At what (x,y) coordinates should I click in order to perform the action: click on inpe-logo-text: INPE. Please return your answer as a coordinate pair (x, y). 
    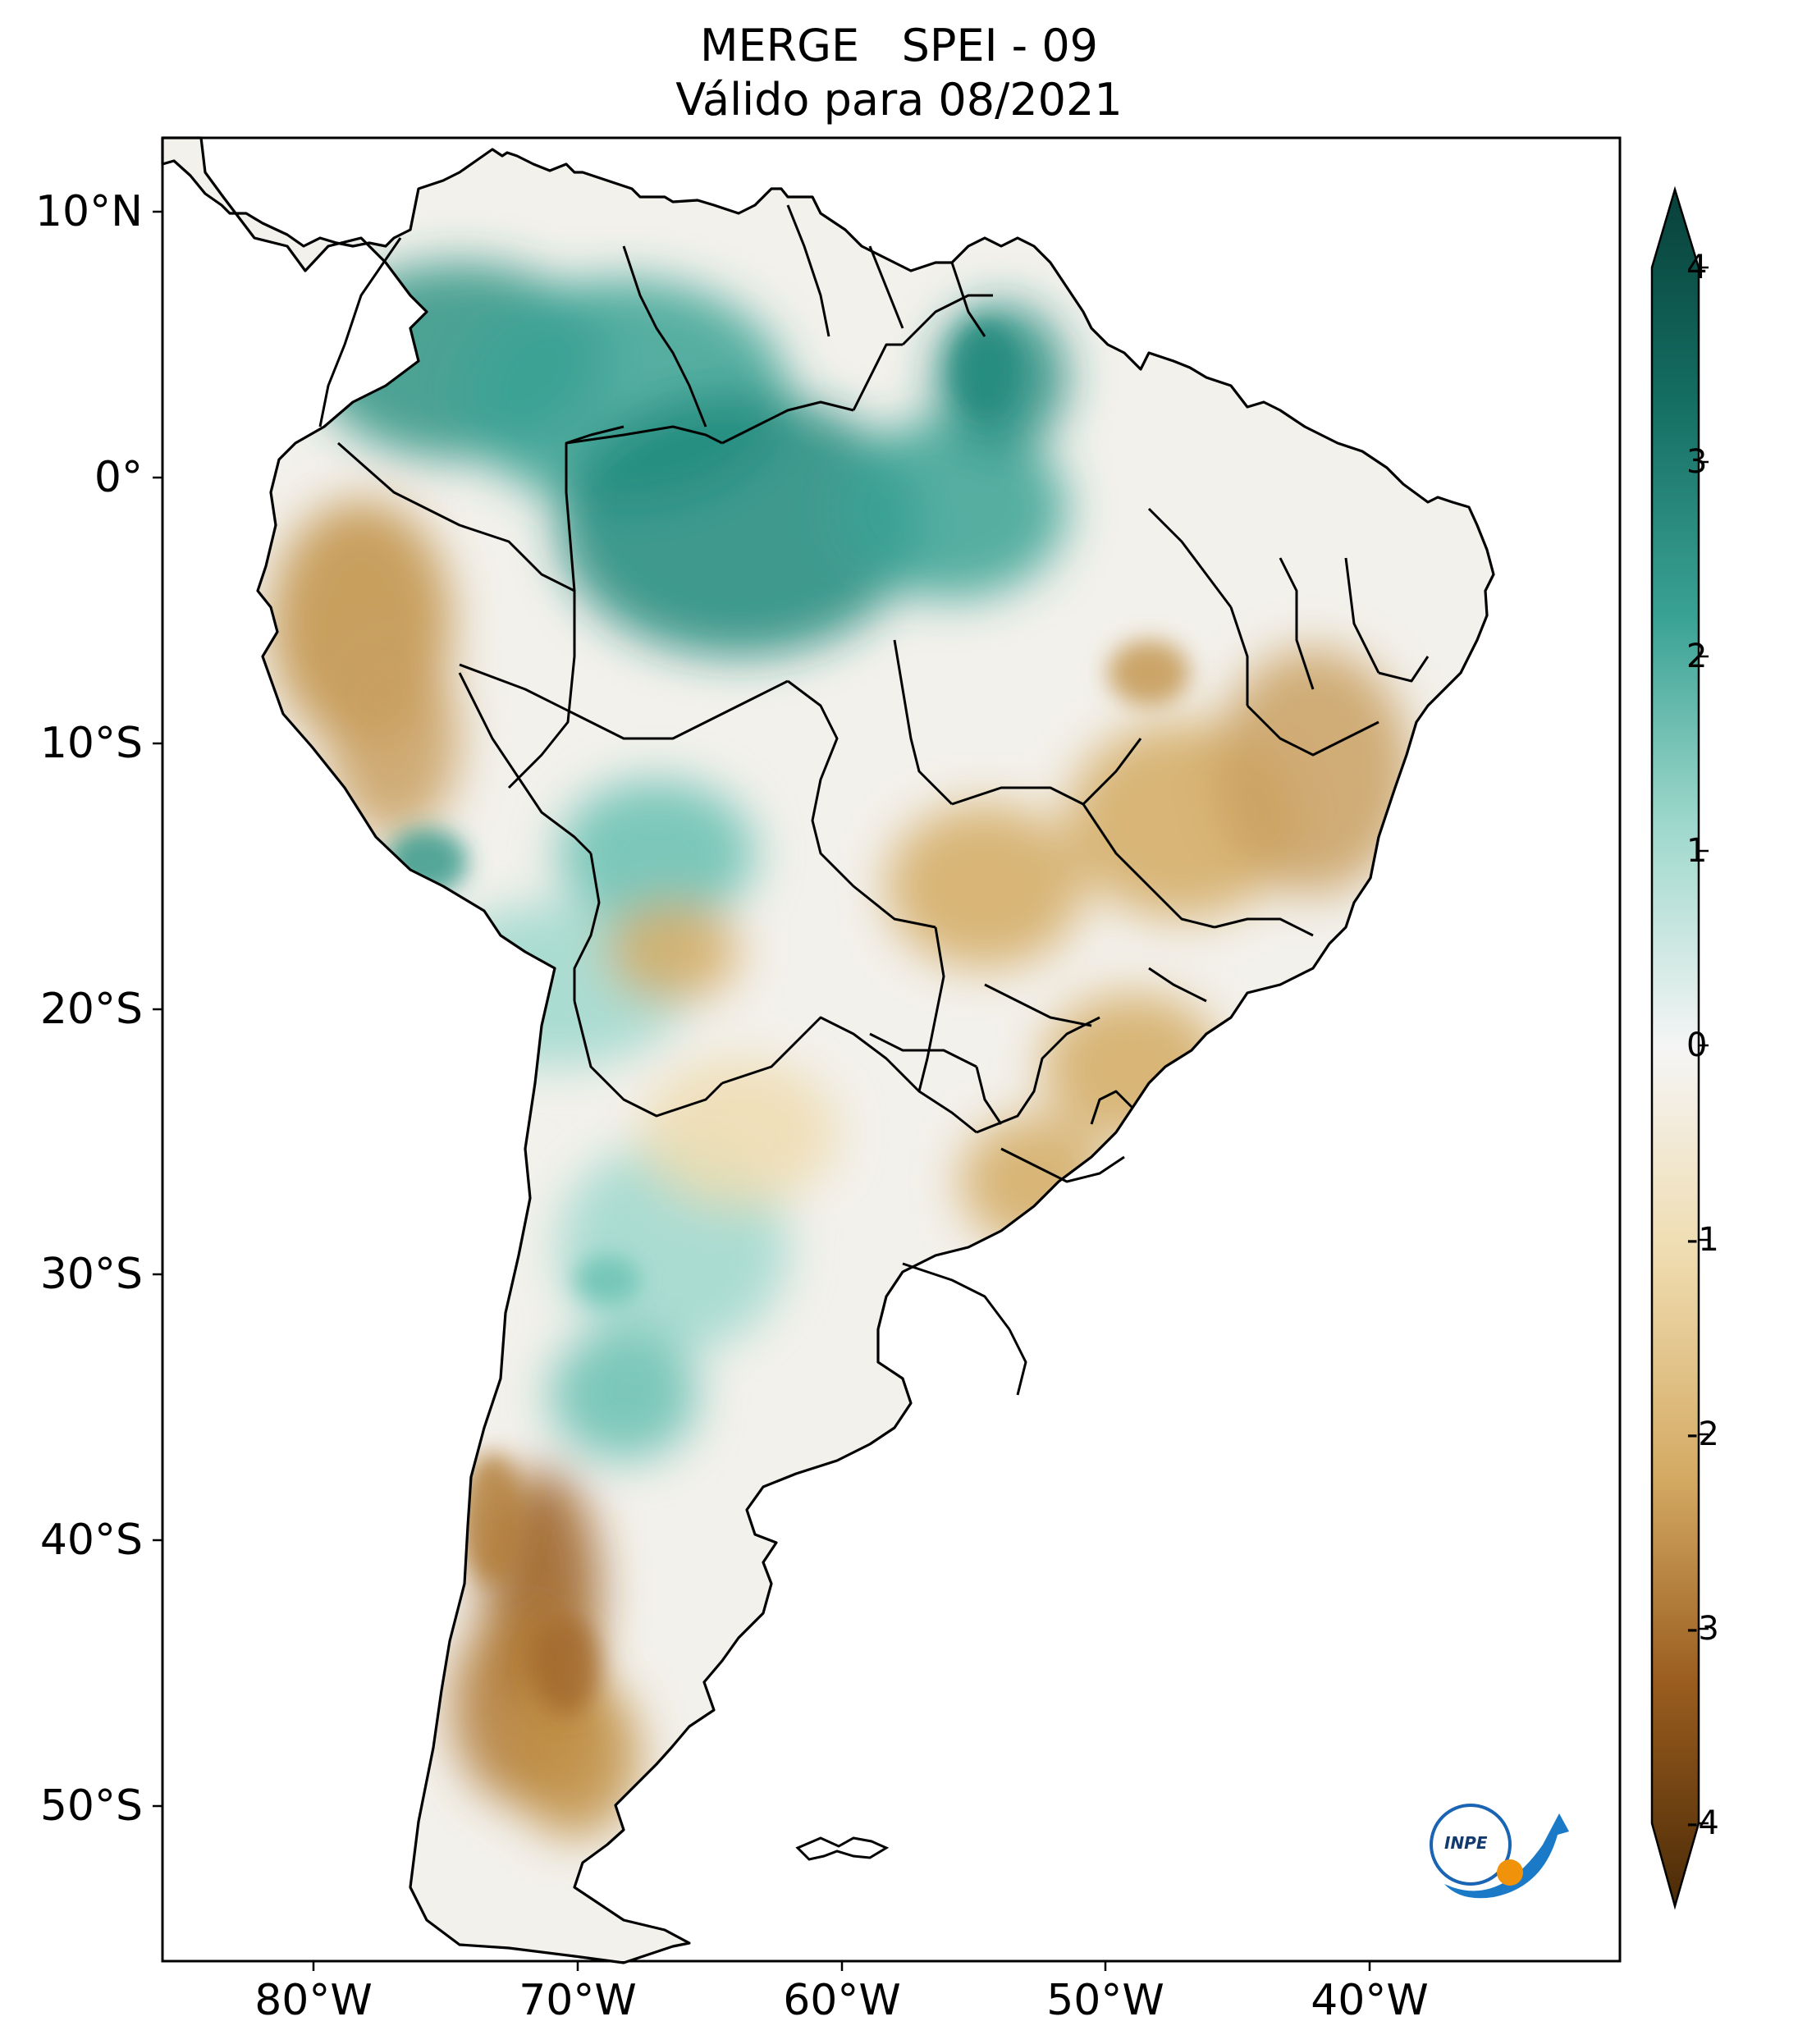
    Looking at the image, I should click on (1466, 1843).